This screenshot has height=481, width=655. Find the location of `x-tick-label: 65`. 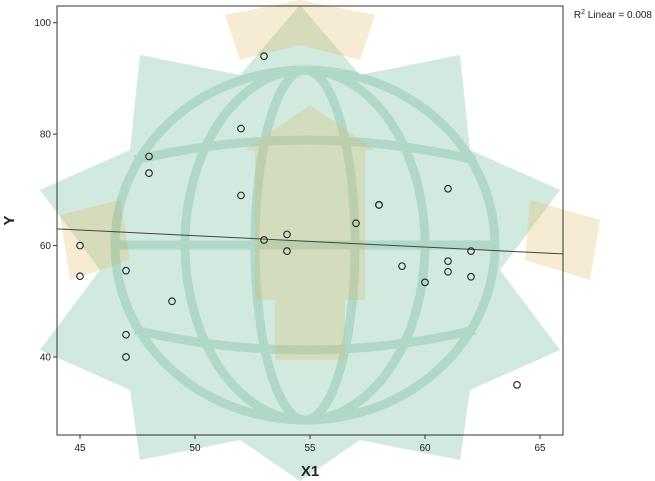

x-tick-label: 65 is located at coordinates (540, 448).